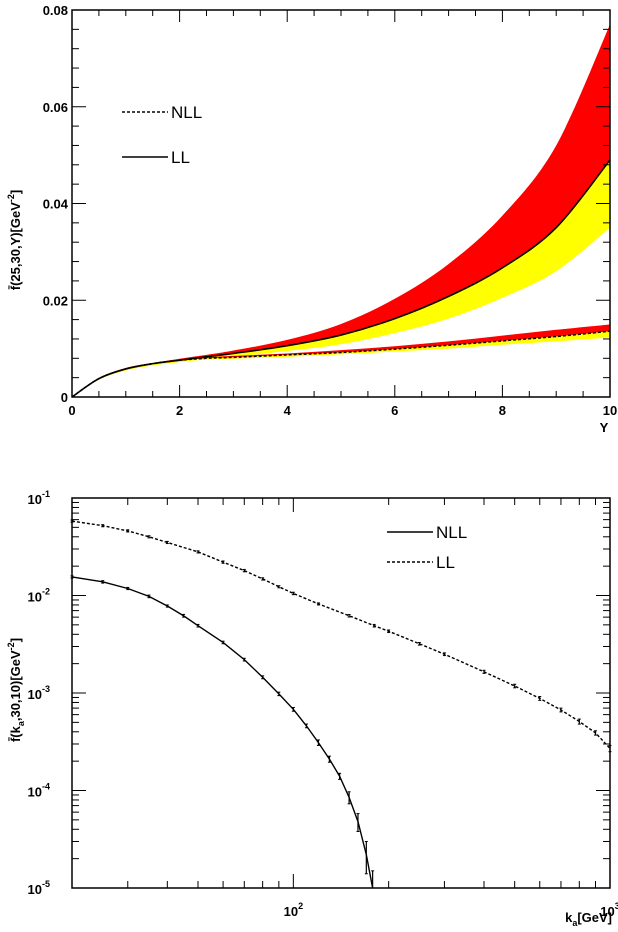  Describe the element at coordinates (451, 532) in the screenshot. I see `bottom-legend-nll-label: NLL` at that location.